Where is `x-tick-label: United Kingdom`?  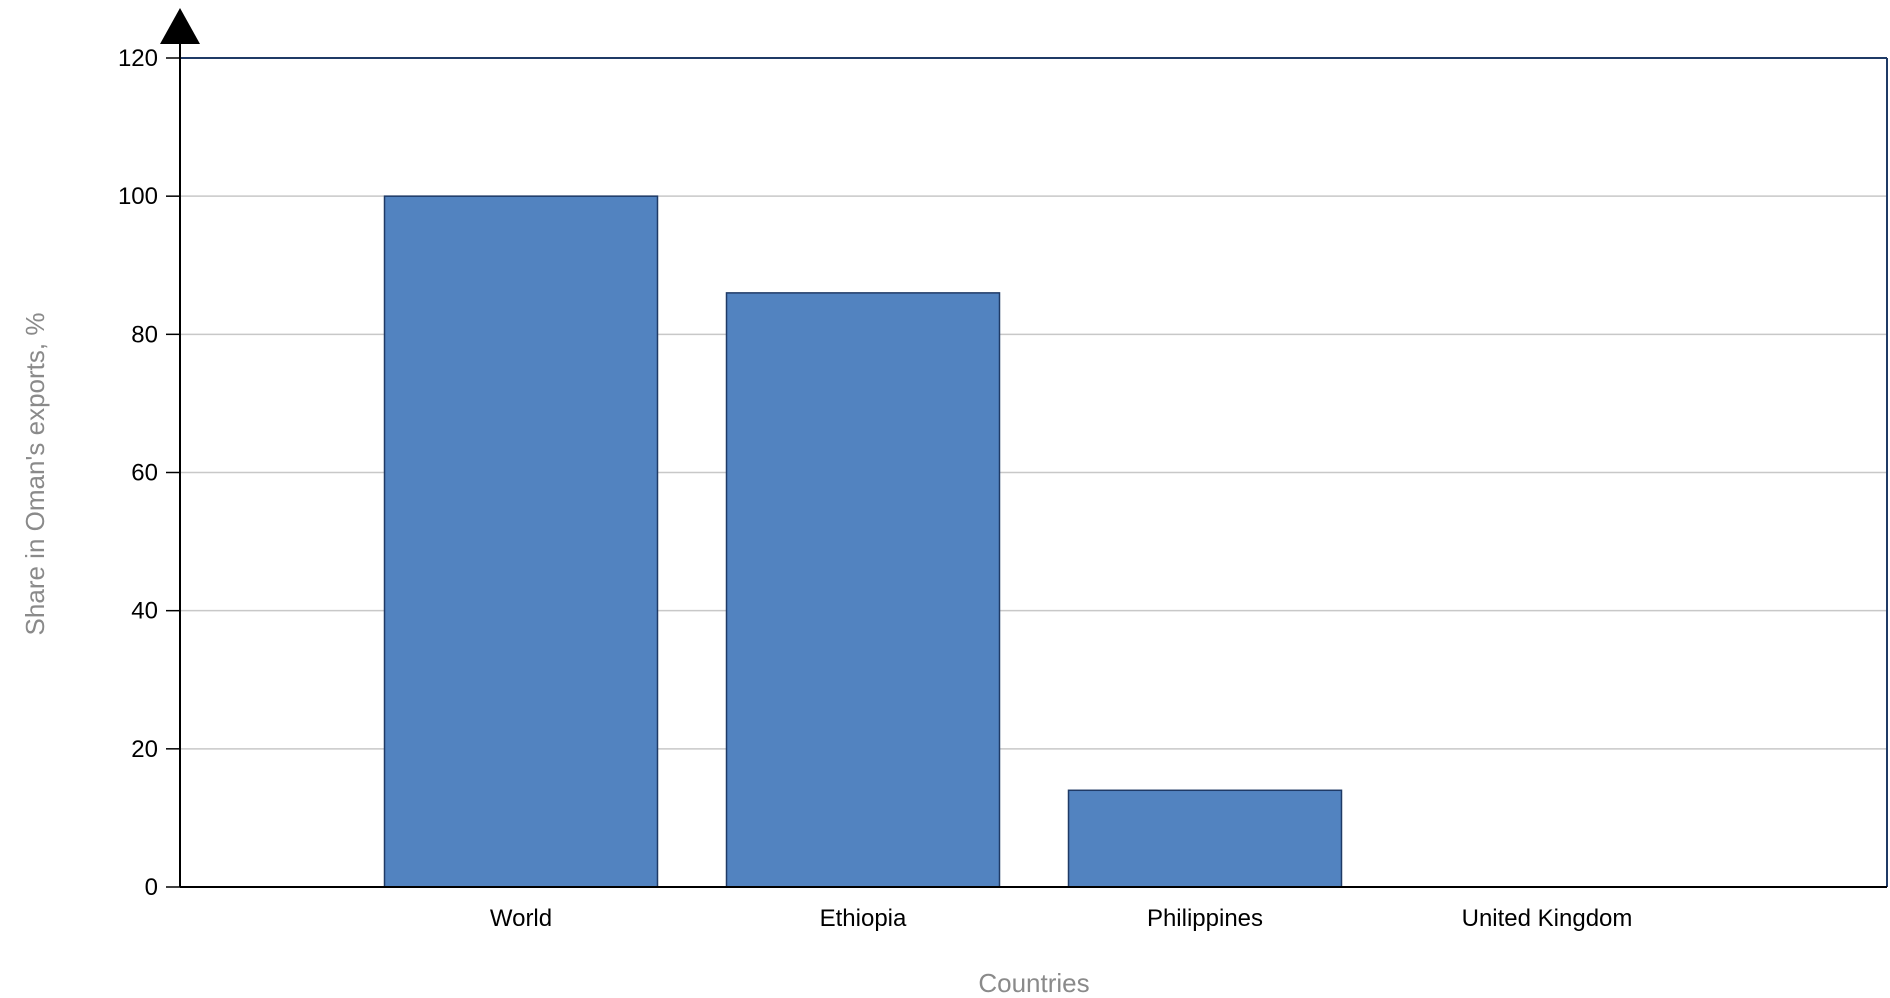 x-tick-label: United Kingdom is located at coordinates (1547, 918).